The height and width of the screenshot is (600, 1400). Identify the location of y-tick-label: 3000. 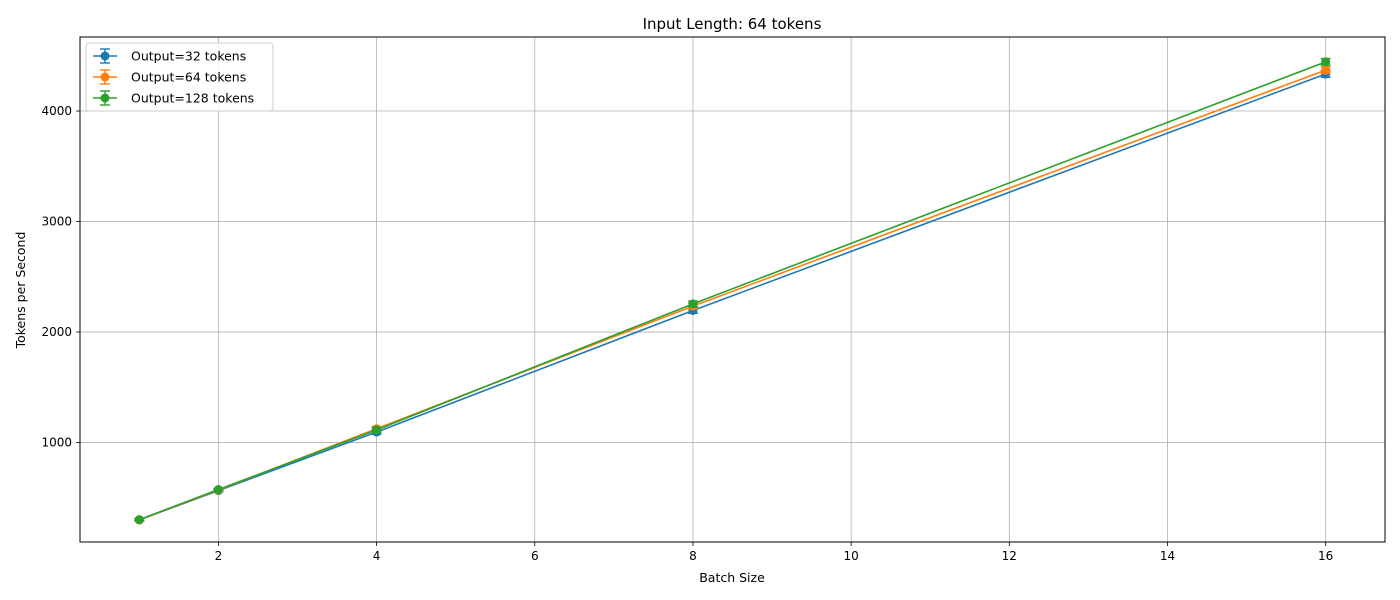
(56, 222).